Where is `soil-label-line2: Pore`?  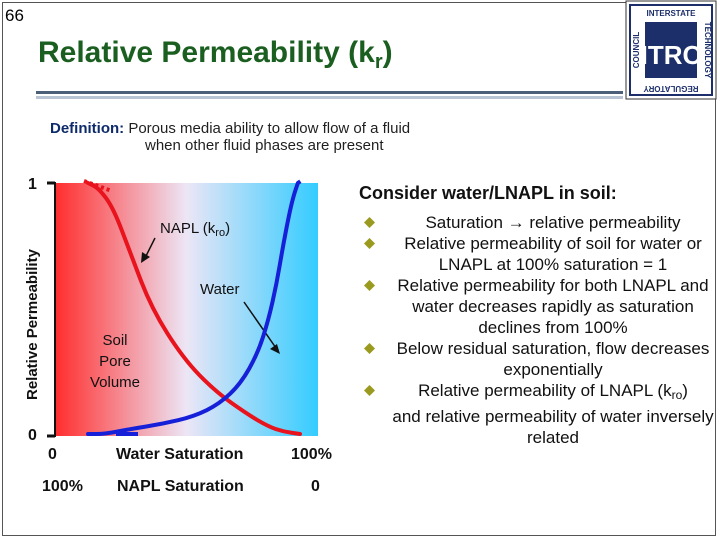
soil-label-line2: Pore is located at coordinates (115, 361).